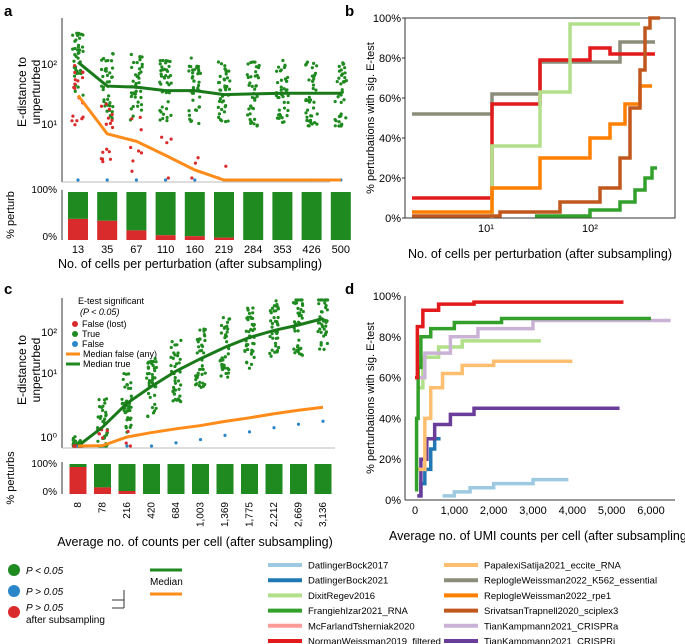  What do you see at coordinates (551, 626) in the screenshot?
I see `dataset-label: TianKampmann2021_CRISPRa` at bounding box center [551, 626].